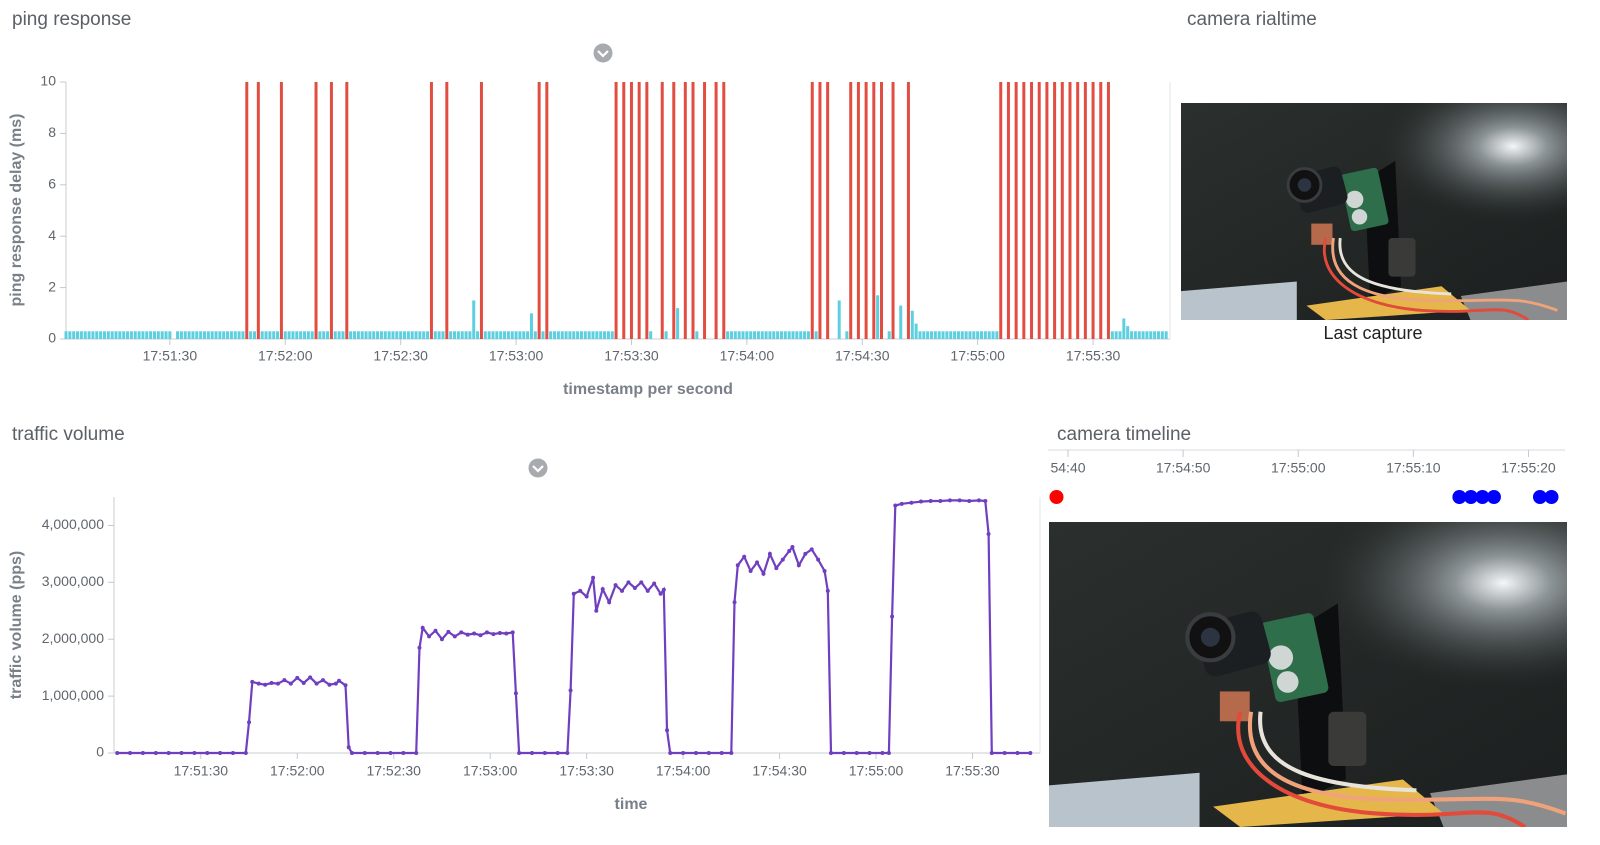  What do you see at coordinates (201, 771) in the screenshot?
I see `x-tick-label: 17:51:30` at bounding box center [201, 771].